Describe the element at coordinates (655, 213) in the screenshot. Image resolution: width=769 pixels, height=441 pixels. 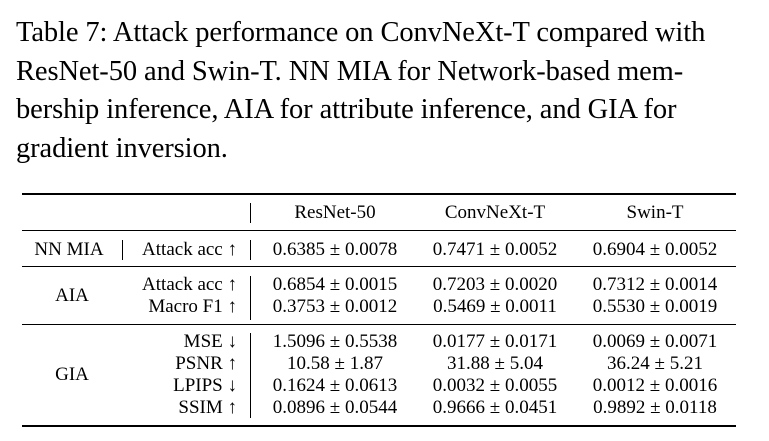
I see `column-header: Swin-T` at that location.